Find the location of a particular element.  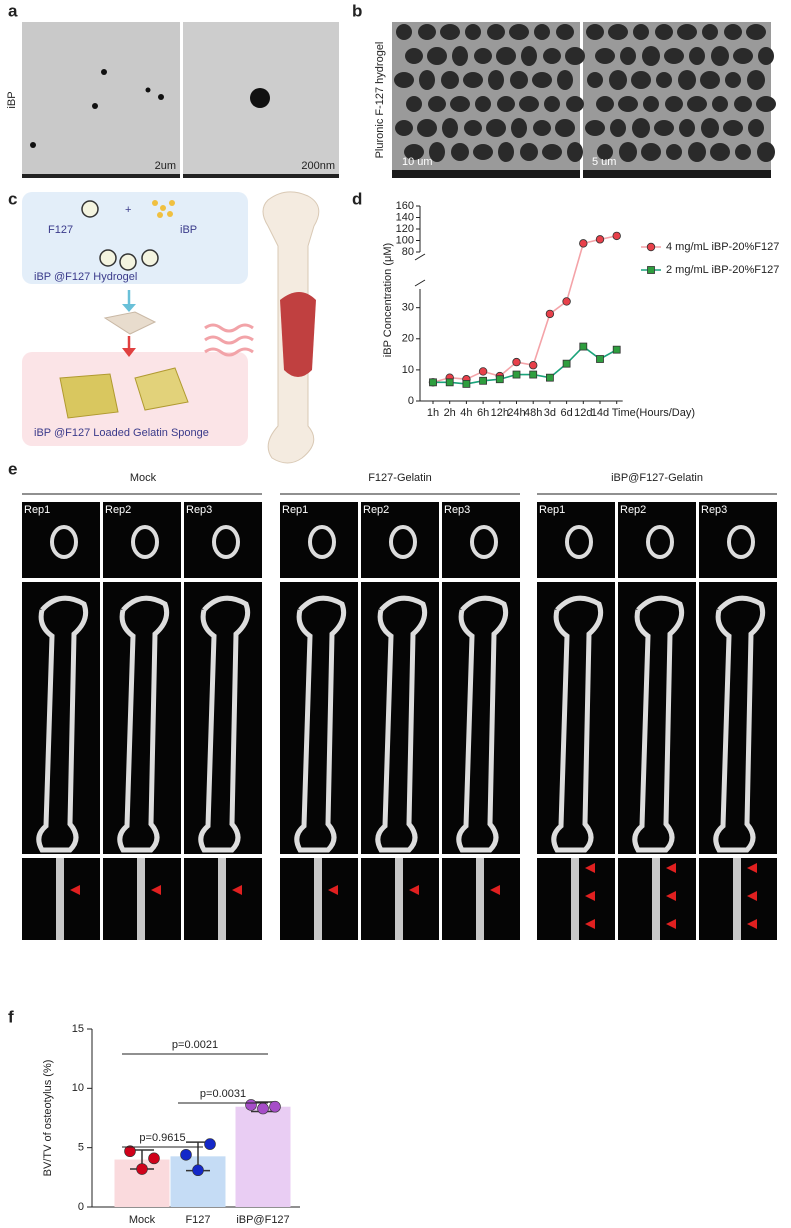

scale-bar: 10 um is located at coordinates (417, 162).